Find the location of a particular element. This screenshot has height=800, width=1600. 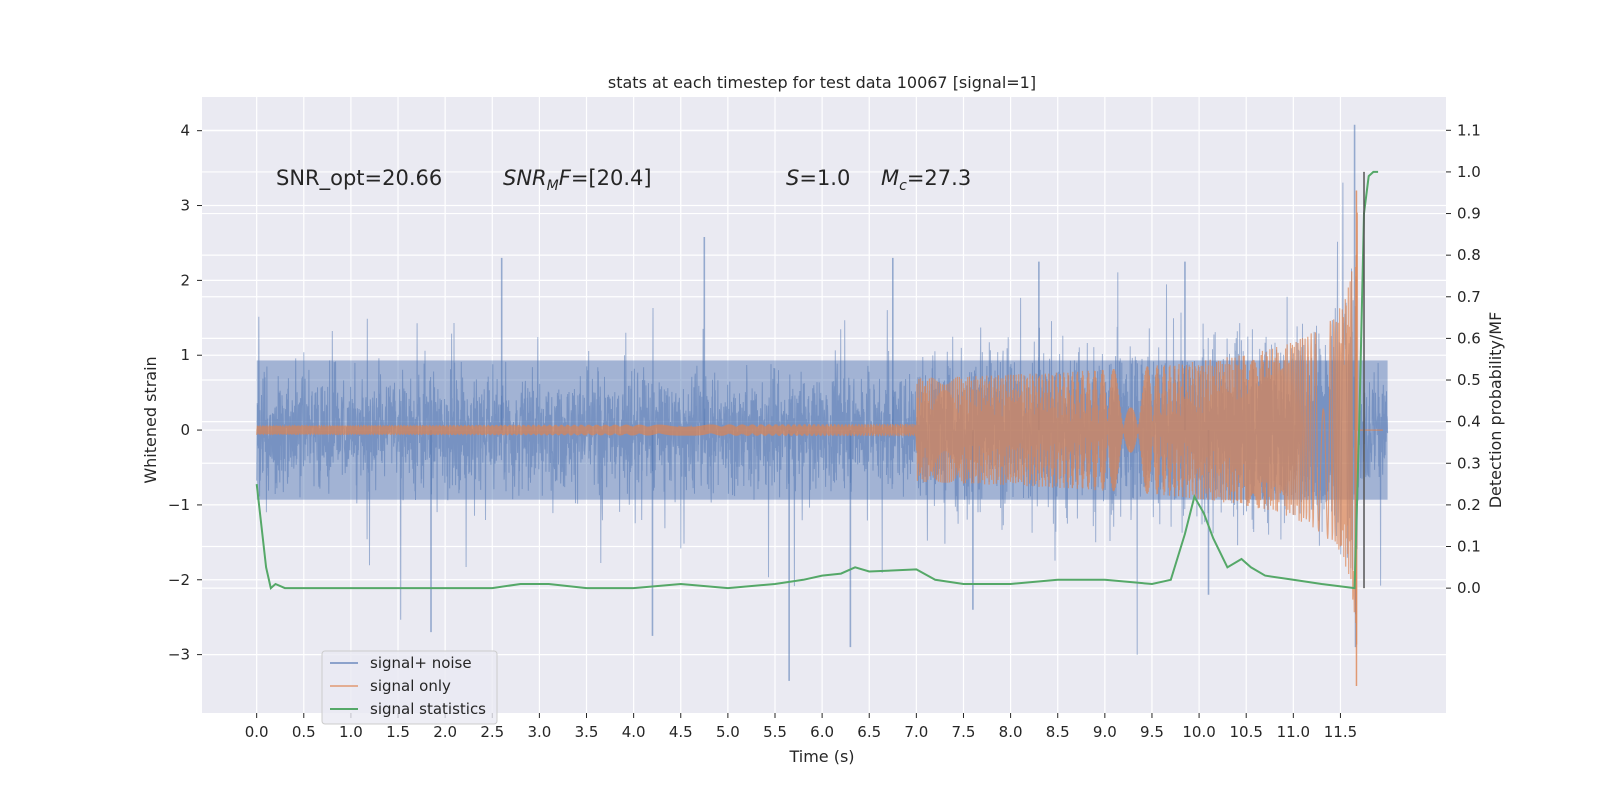

x-tick-label: 11.0 is located at coordinates (1293, 732).